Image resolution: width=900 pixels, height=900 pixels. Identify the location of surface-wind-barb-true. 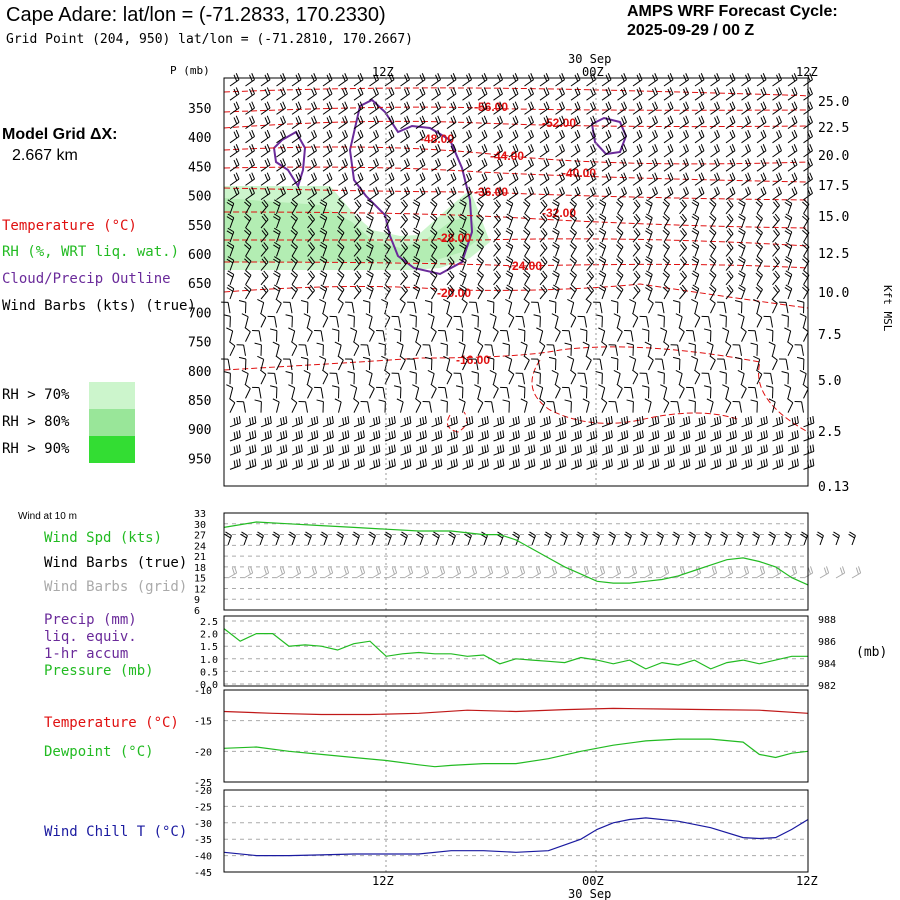
(677, 540).